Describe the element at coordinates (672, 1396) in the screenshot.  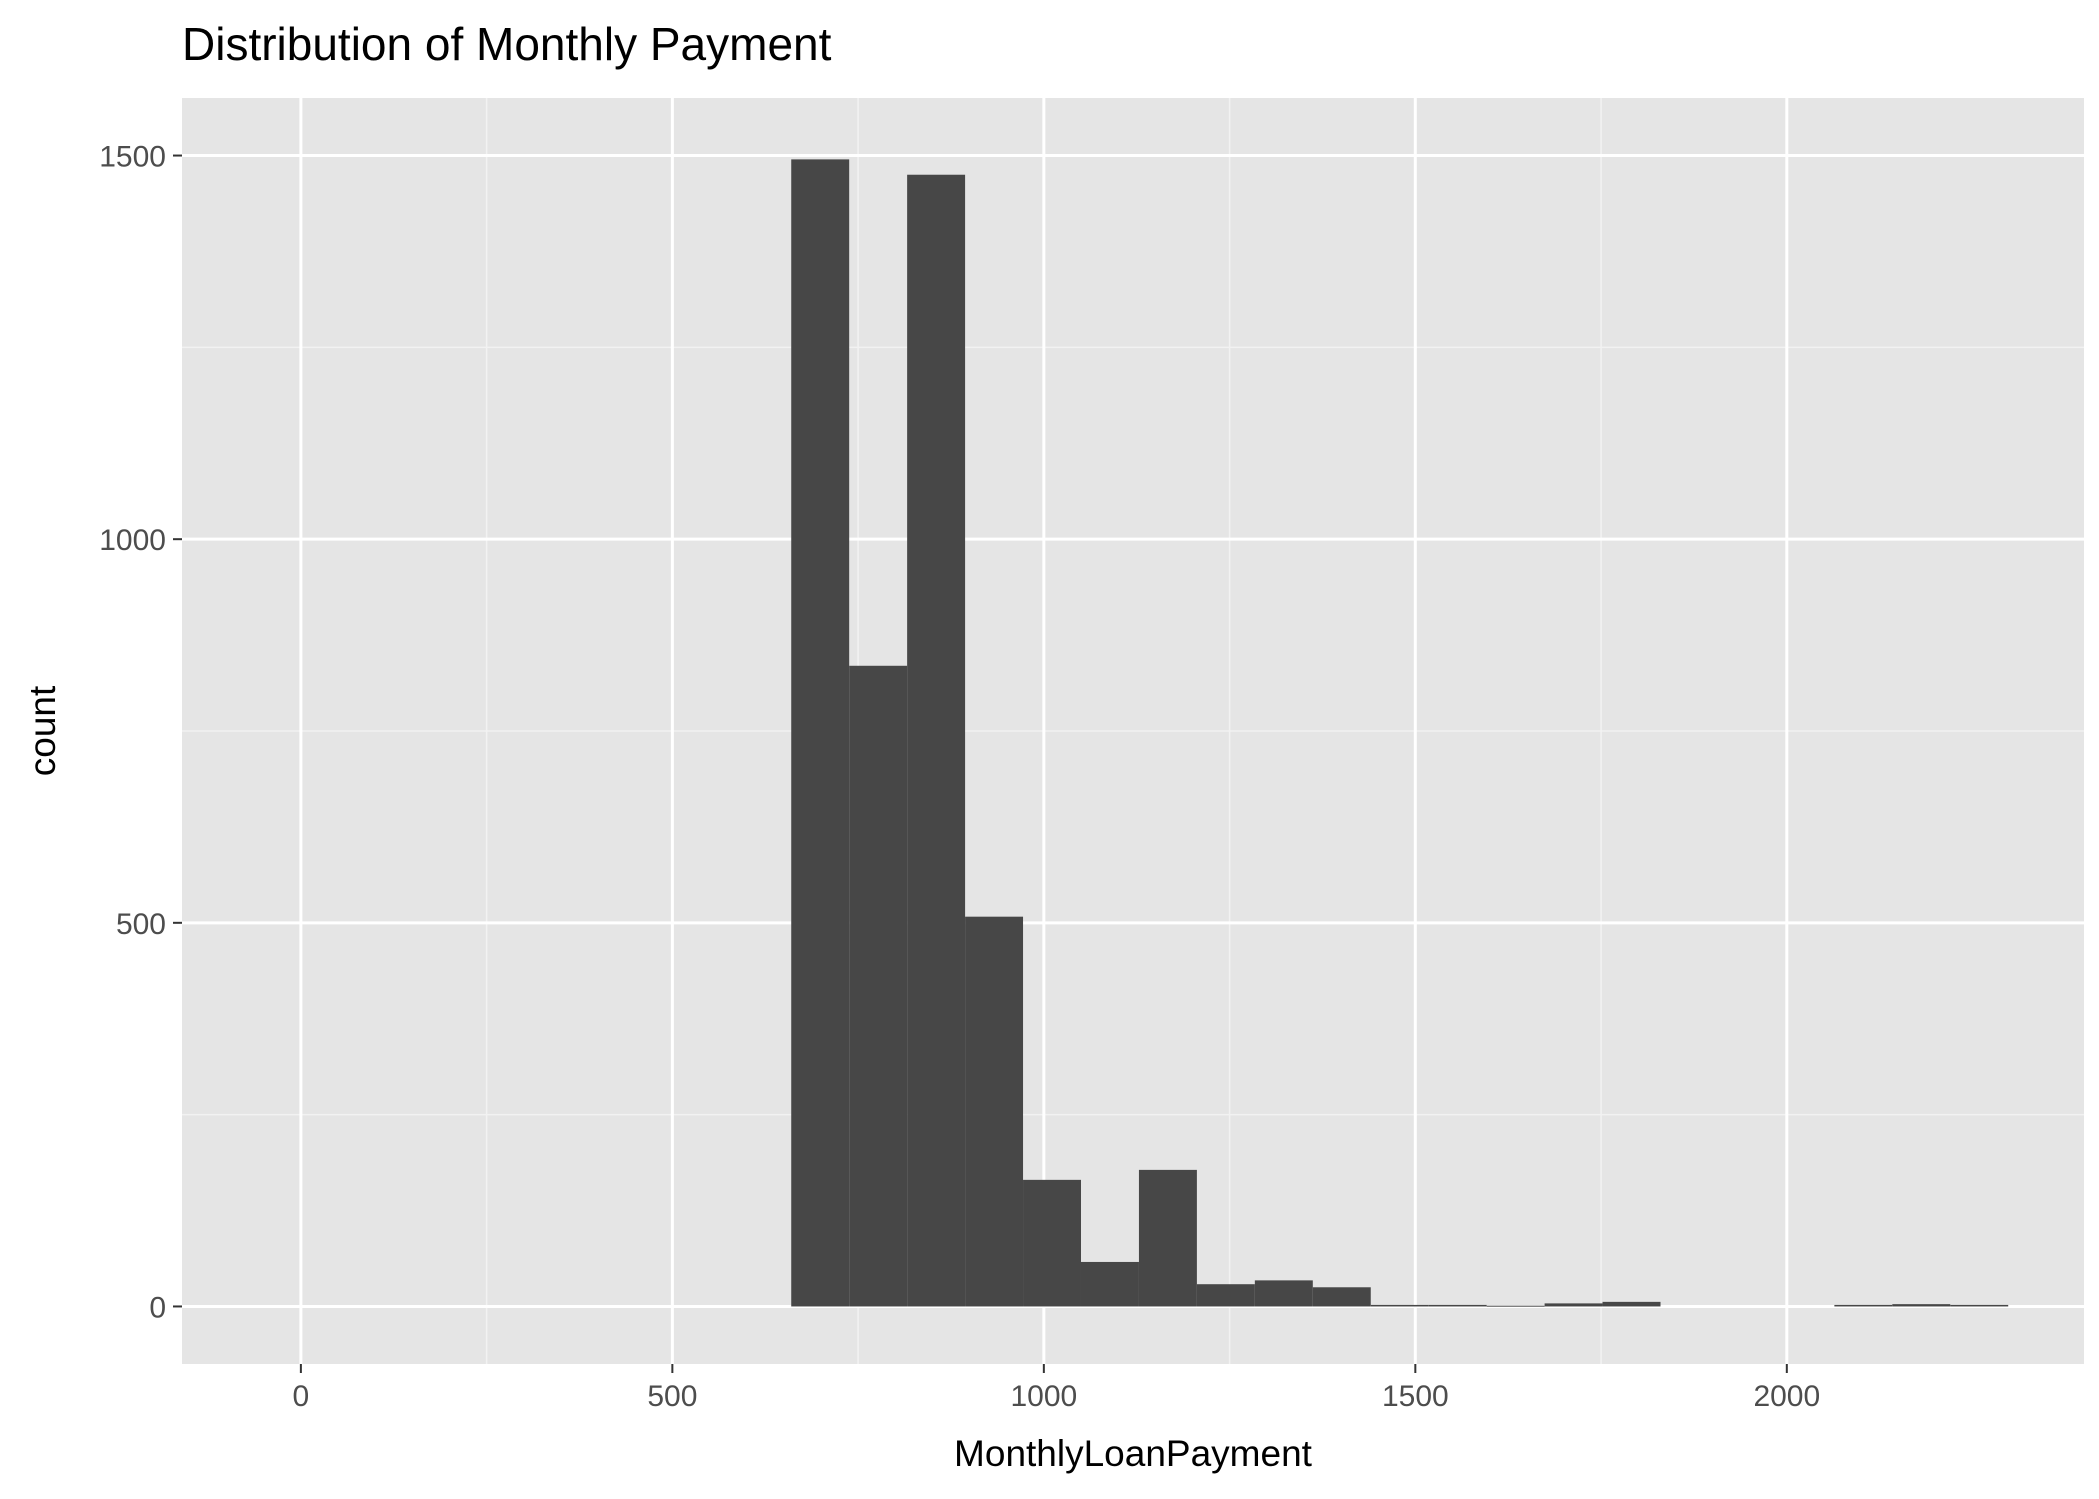
I see `x-tick-label: 500` at that location.